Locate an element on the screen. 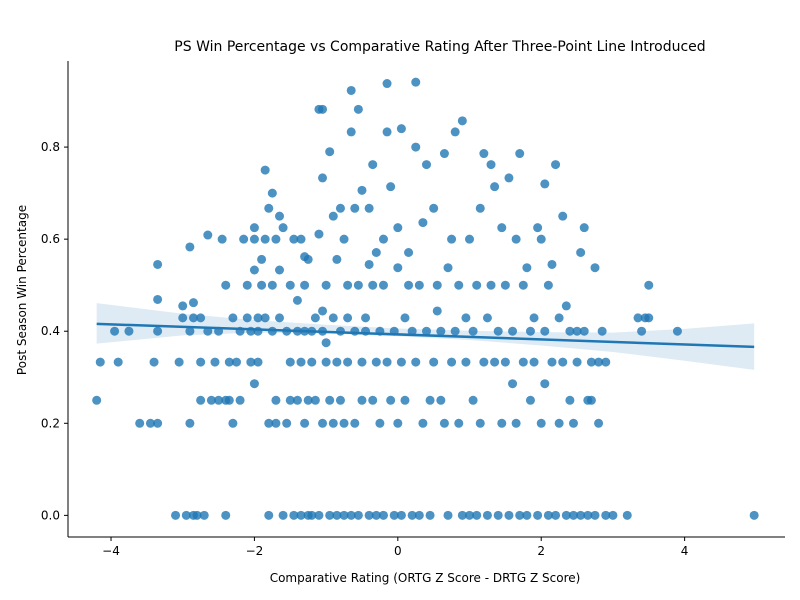 This screenshot has height=600, width=800. regression-line is located at coordinates (425, 335).